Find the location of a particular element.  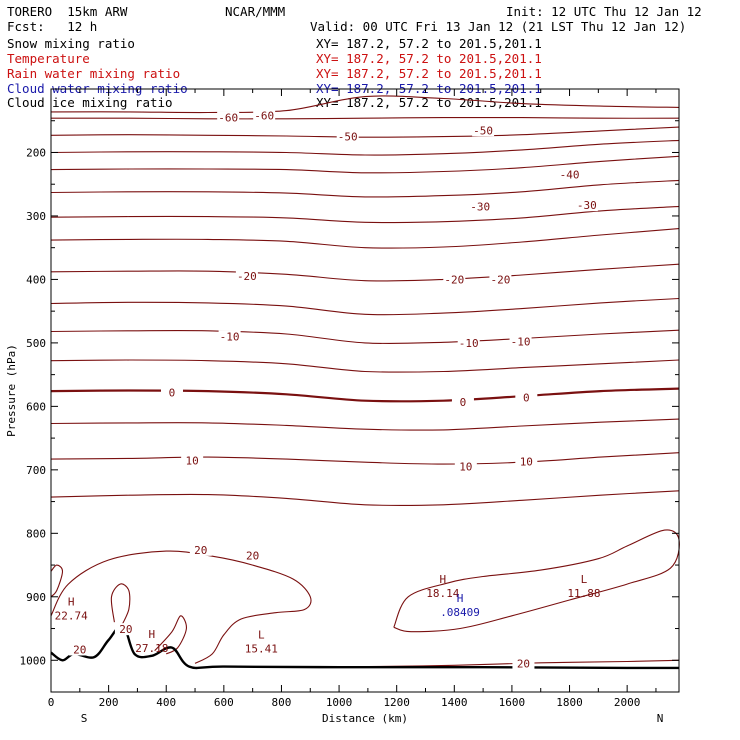

contour-label: -30 is located at coordinates (480, 206).